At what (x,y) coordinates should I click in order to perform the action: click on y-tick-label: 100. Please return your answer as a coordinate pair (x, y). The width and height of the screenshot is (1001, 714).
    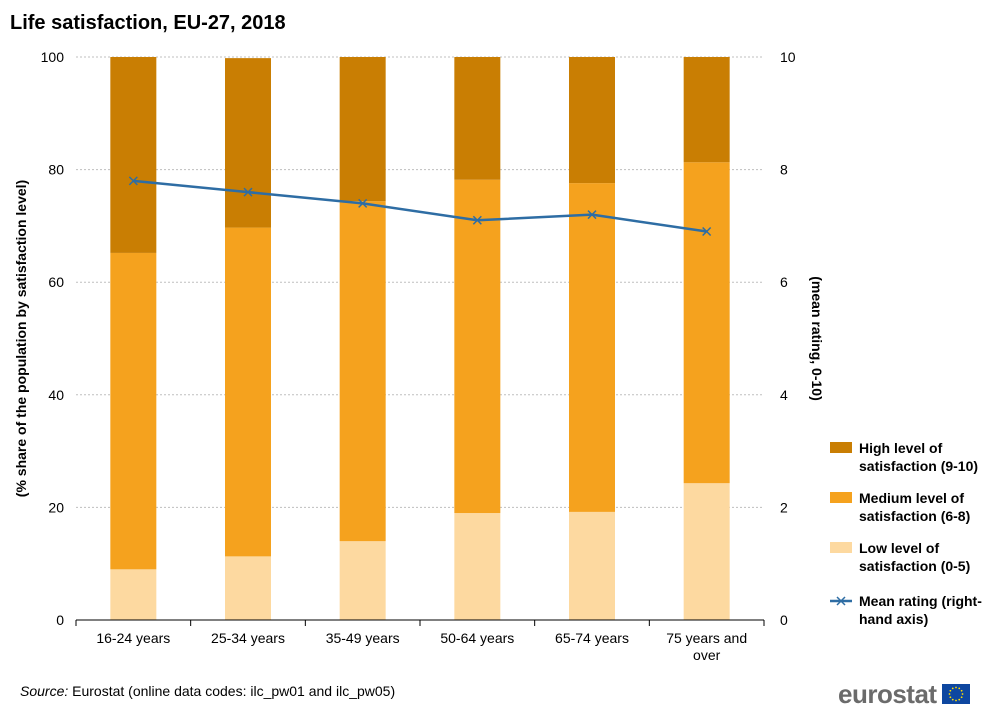
    Looking at the image, I should click on (53, 57).